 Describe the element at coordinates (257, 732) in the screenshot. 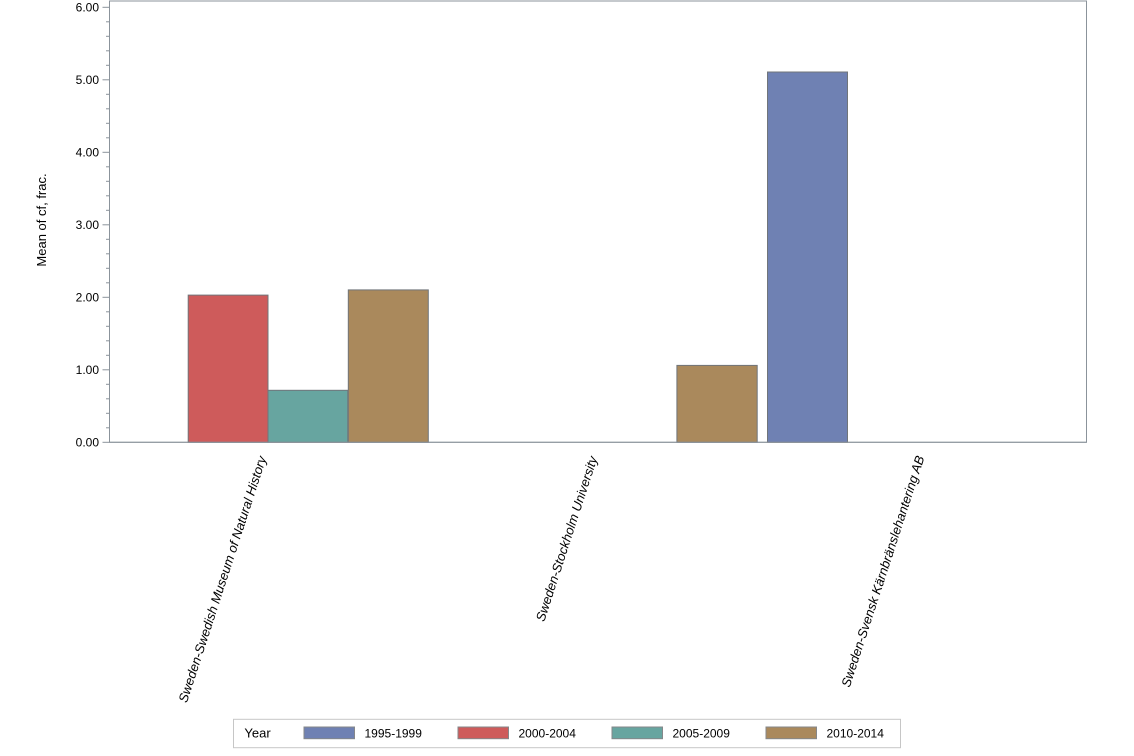

I see `svg-text: Year` at that location.